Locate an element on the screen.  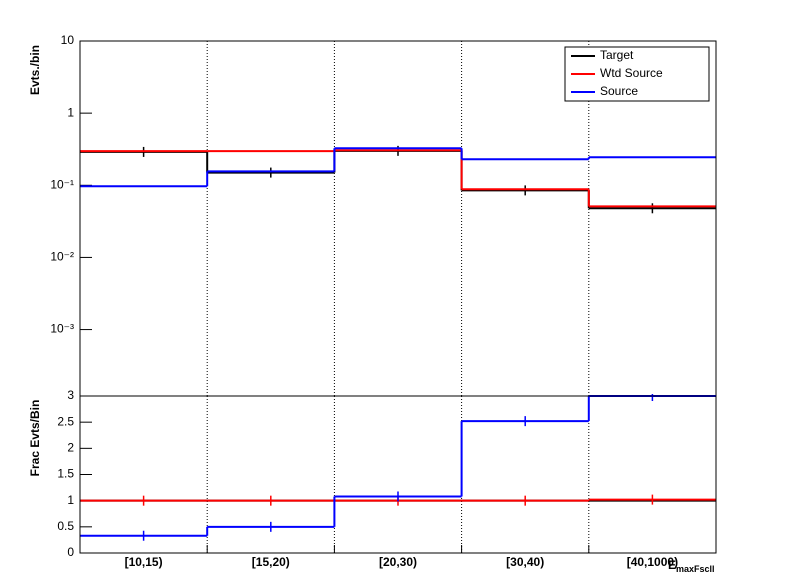
y-tick-label: 1.5 is located at coordinates (65, 474).